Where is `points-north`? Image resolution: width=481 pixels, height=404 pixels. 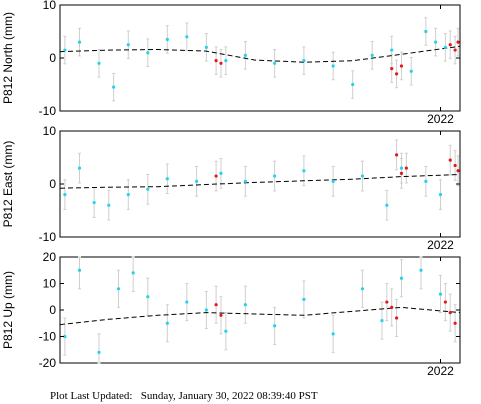
points-north is located at coordinates (261, 59).